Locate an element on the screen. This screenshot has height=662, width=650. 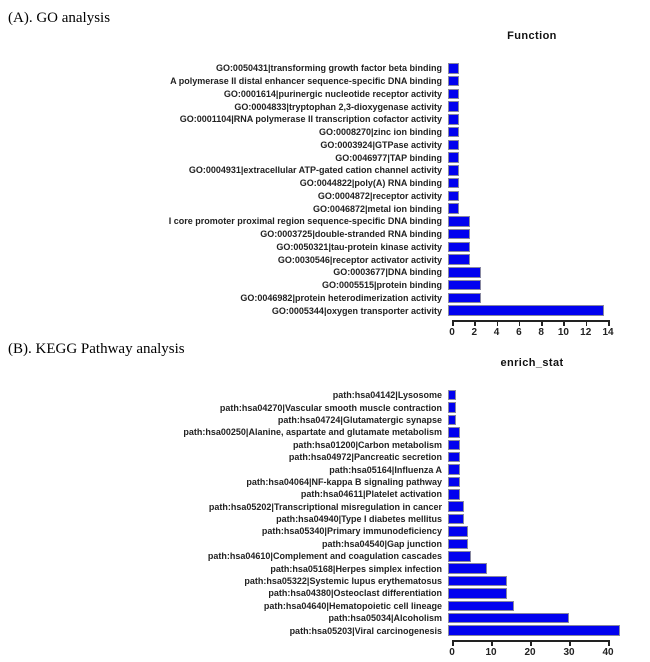
chart-title: Function is located at coordinates (532, 36).